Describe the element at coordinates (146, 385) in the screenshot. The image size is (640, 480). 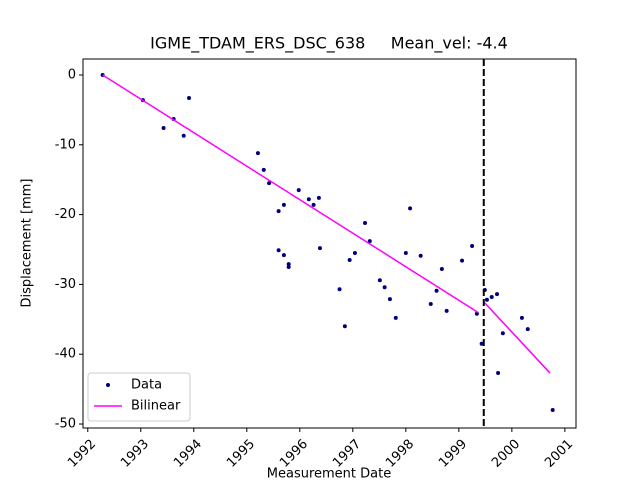
I see `legend-label: Data` at that location.